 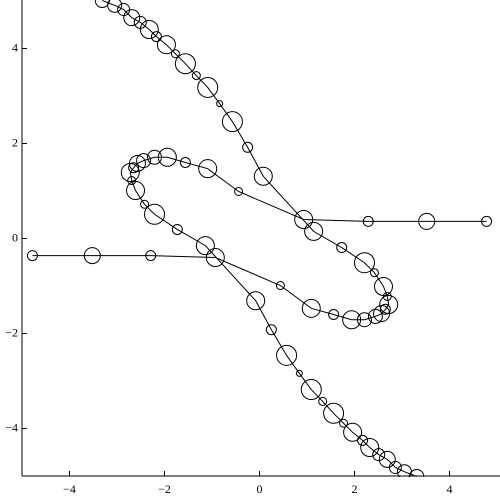 I want to click on y-tick-label: 0, so click(x=15, y=237).